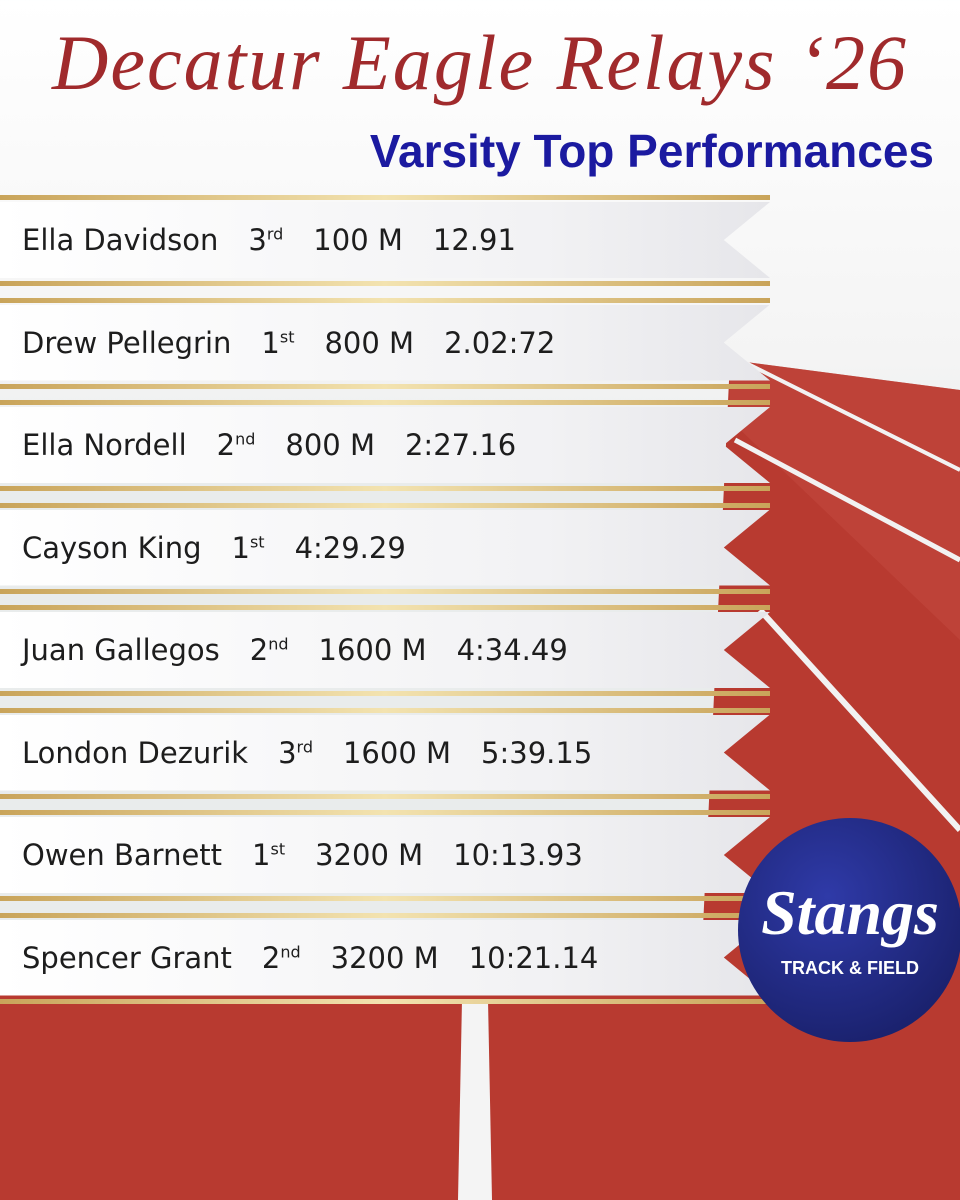 This screenshot has width=960, height=1200. I want to click on time: 10:21.14, so click(533, 957).